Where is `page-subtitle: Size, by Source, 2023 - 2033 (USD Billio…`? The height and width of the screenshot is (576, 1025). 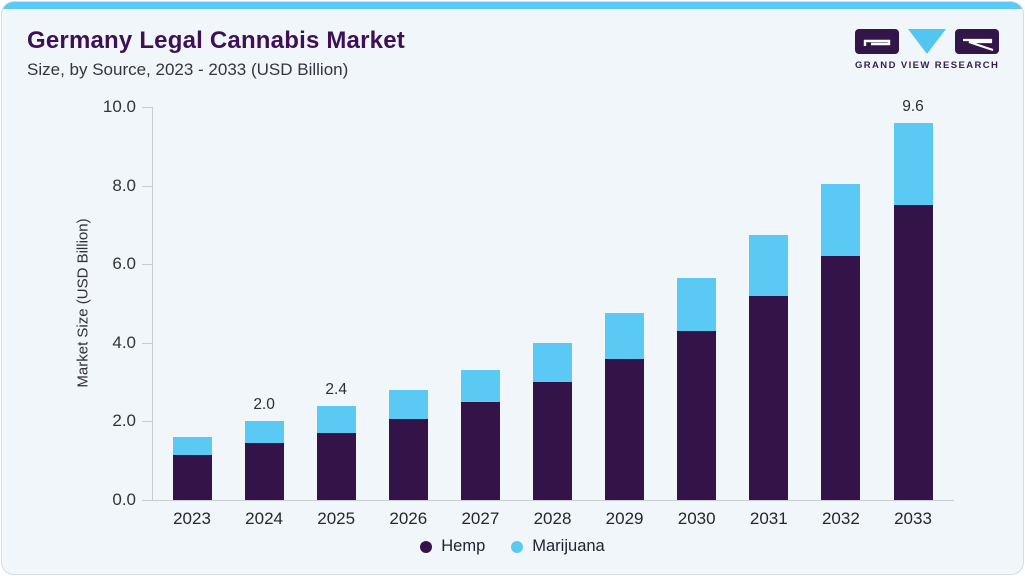
page-subtitle: Size, by Source, 2023 - 2033 (USD Billio… is located at coordinates (188, 69).